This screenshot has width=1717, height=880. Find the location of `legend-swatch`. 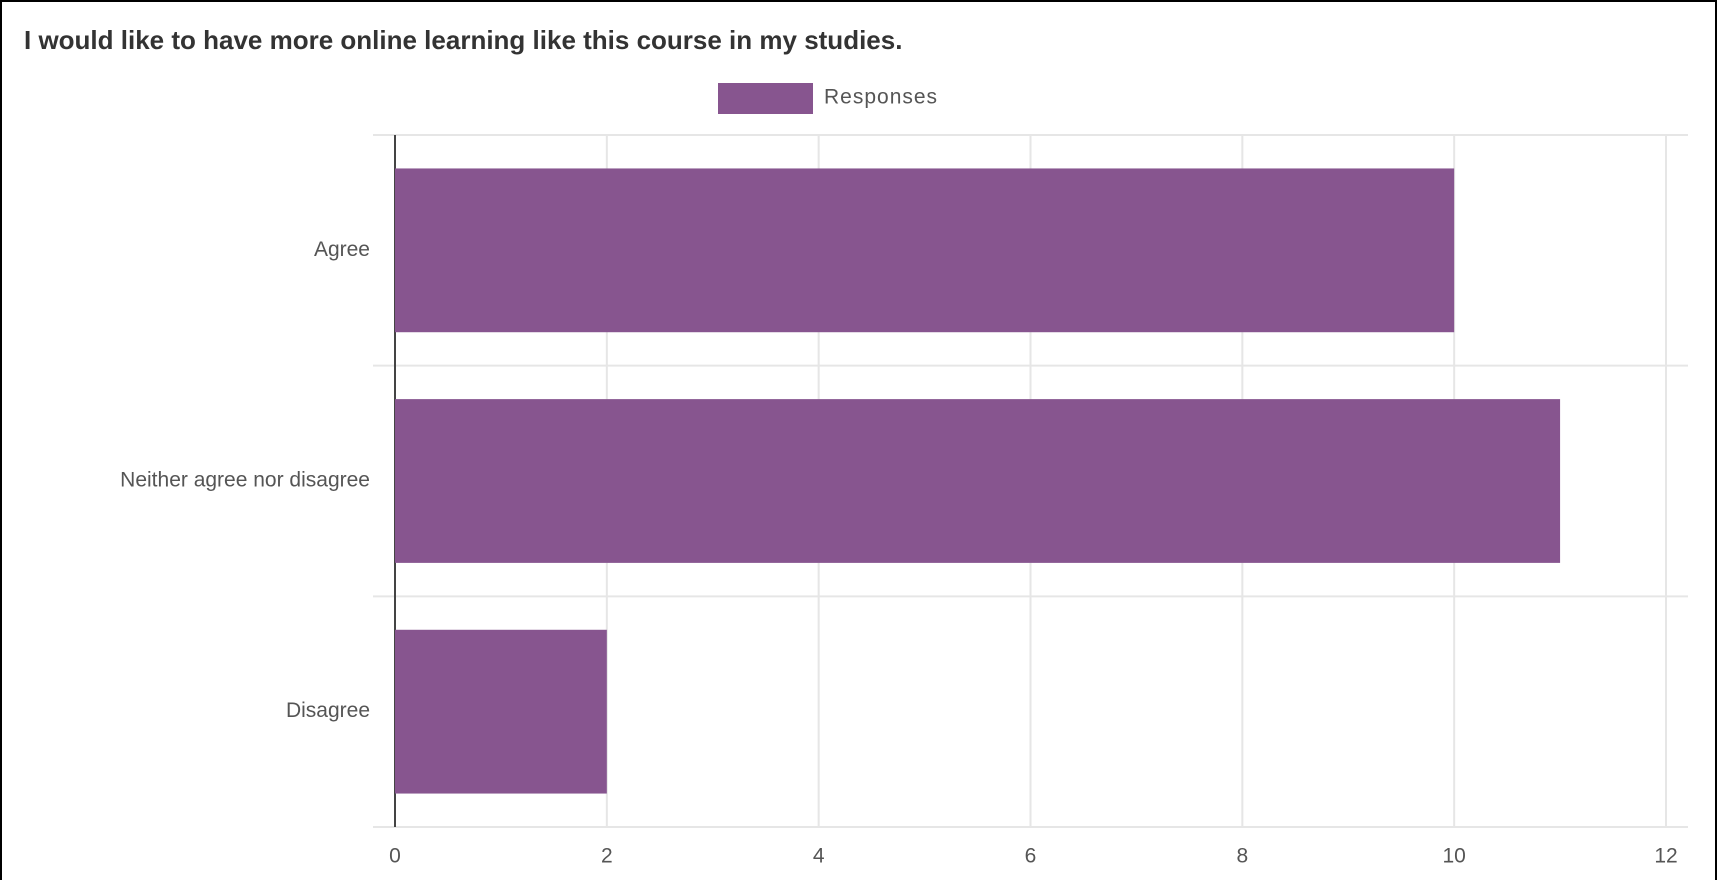

legend-swatch is located at coordinates (765, 98).